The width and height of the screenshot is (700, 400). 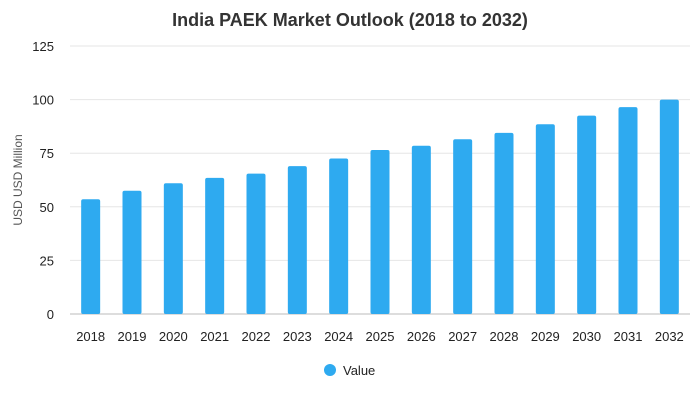 I want to click on bar-2029, so click(x=545, y=219).